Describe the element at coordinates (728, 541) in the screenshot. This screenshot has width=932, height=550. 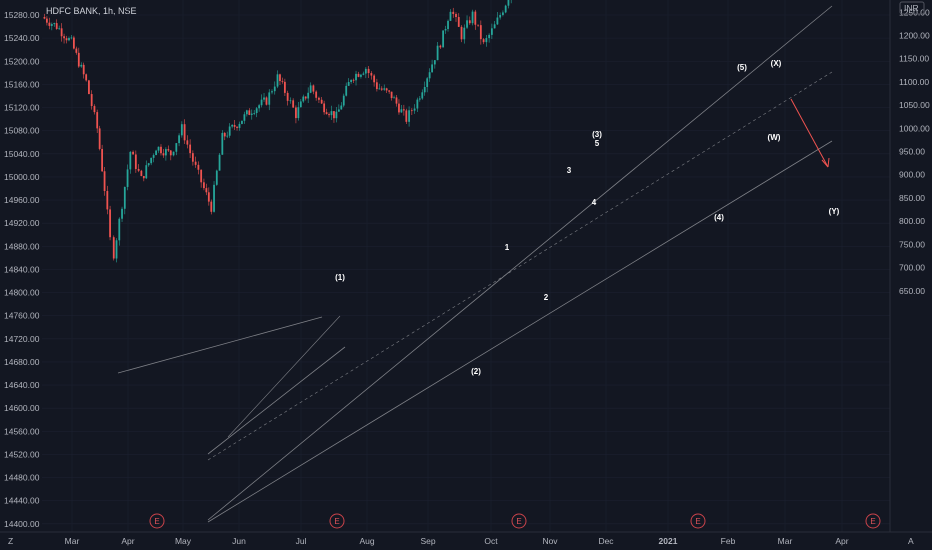
I see `time-axis-tick: Feb` at that location.